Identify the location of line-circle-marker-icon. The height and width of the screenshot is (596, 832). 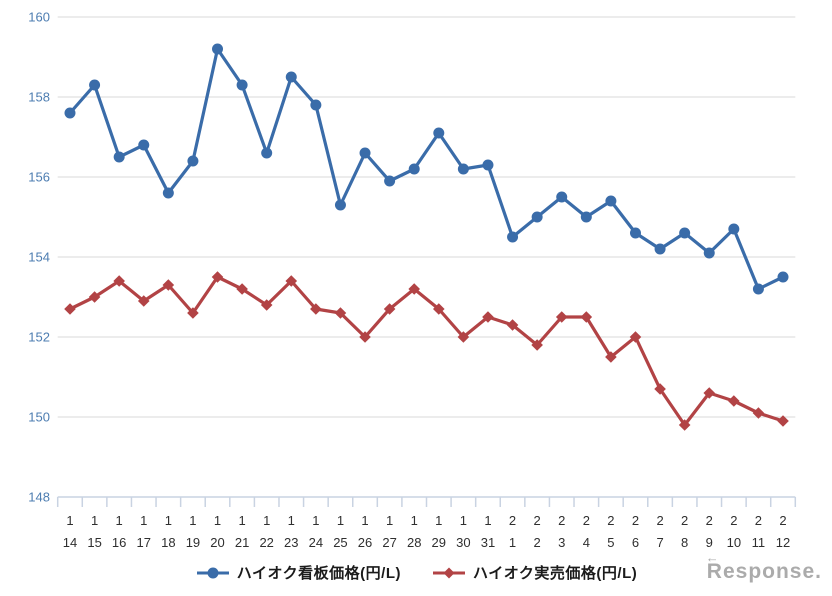
(212, 572).